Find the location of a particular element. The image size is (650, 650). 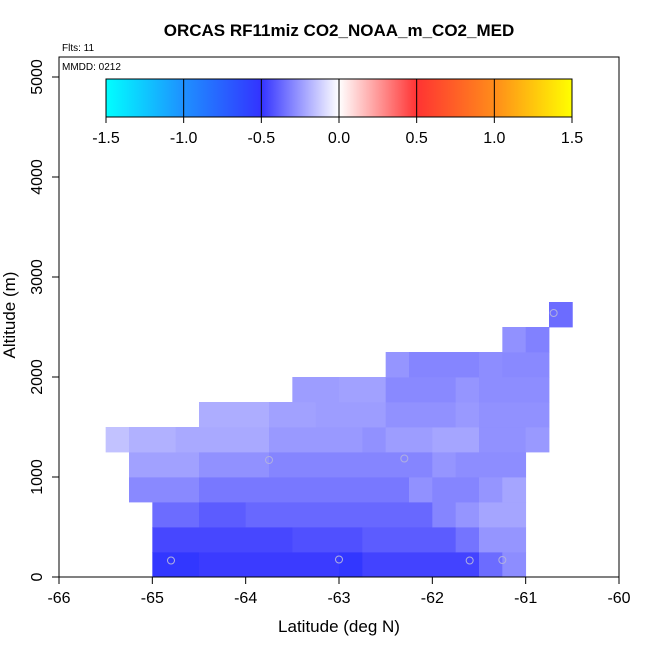

heatmap-cell-r9-c1 is located at coordinates (537, 340).